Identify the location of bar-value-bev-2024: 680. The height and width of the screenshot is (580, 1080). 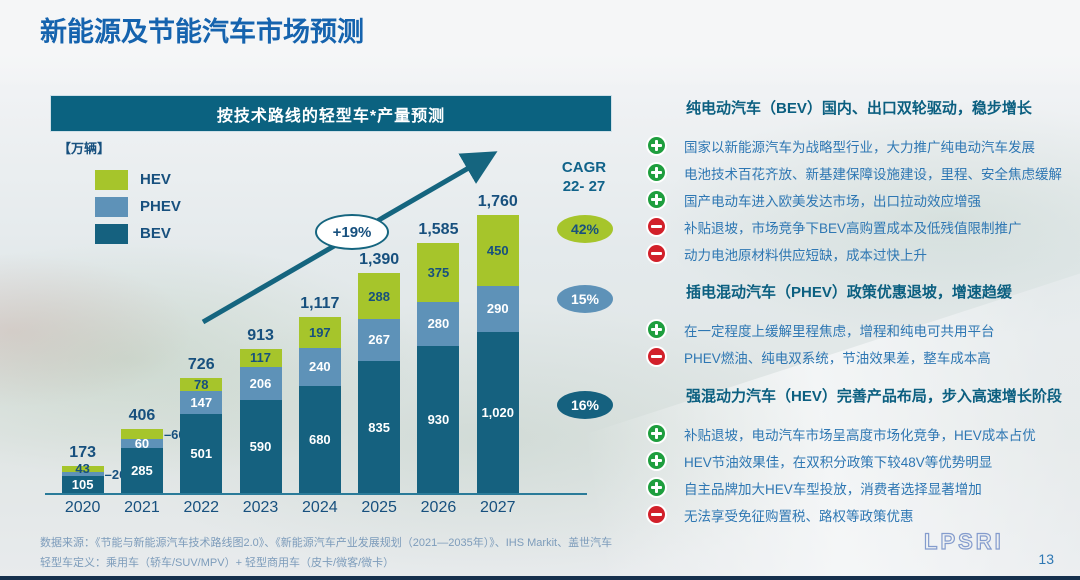
(319, 439).